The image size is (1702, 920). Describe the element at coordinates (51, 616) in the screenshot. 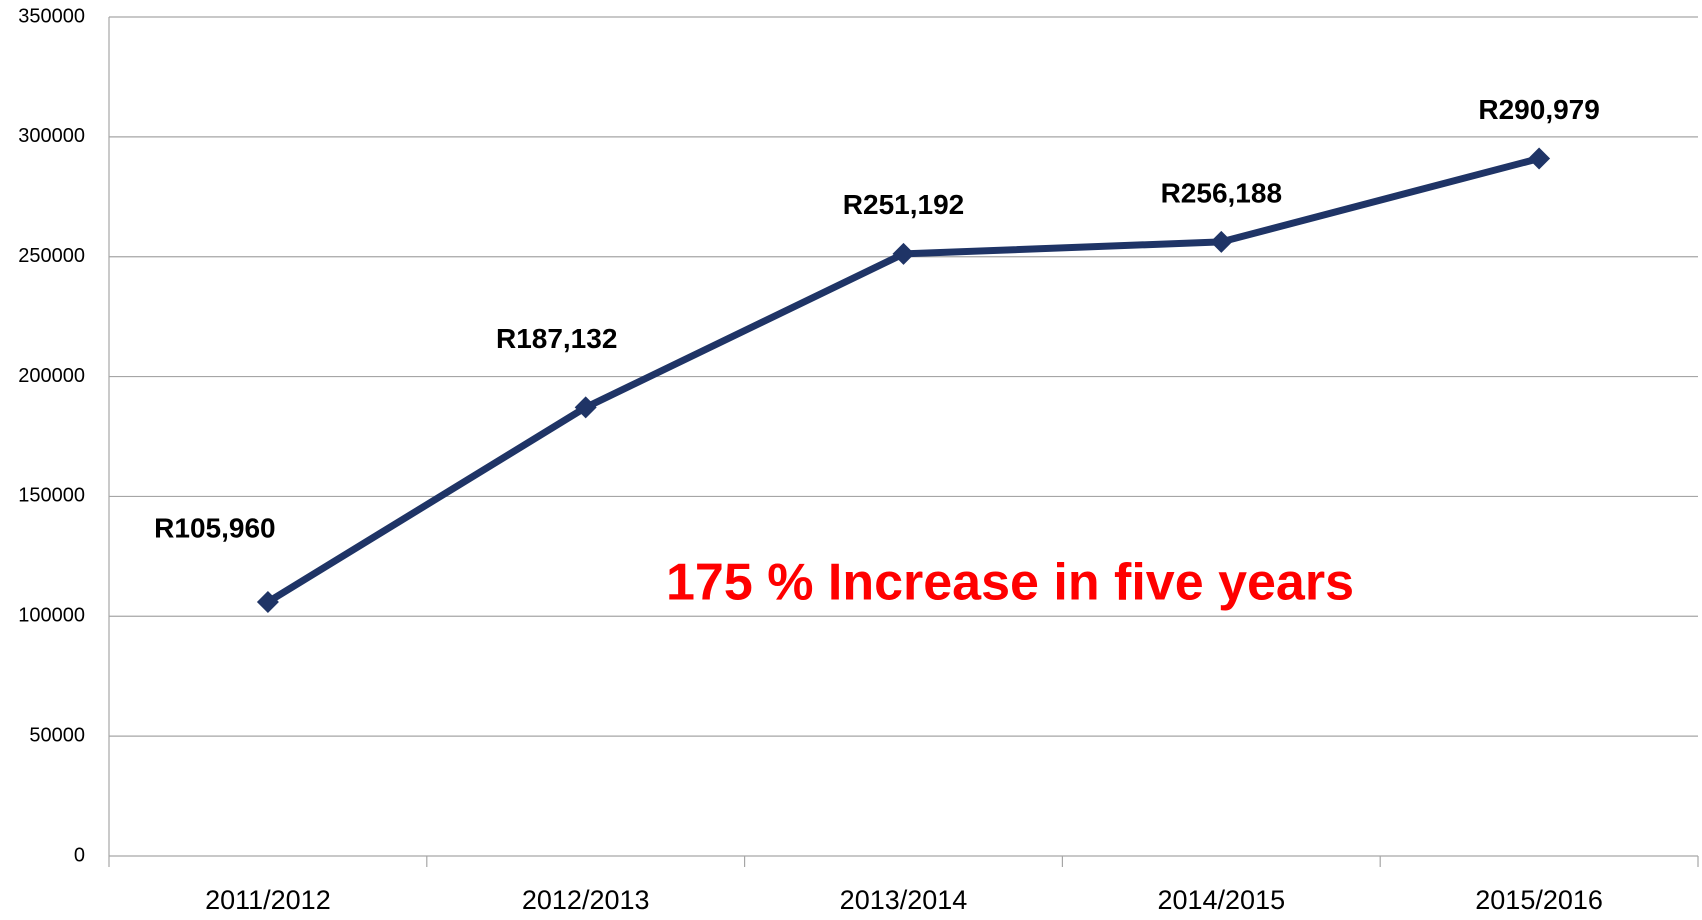

I see `y-tick-label: 100000` at that location.